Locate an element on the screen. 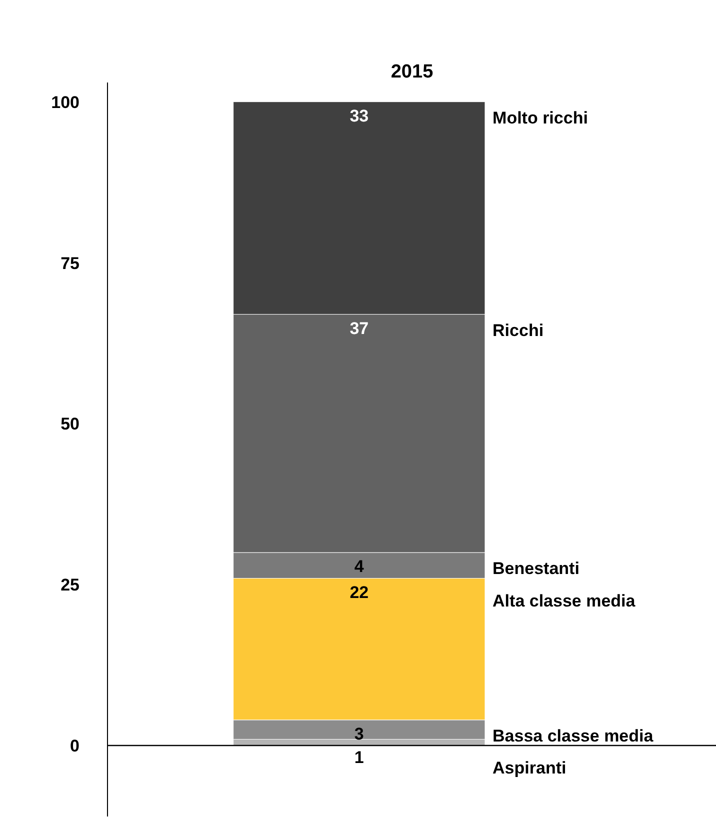  series-label: Molto ricchi is located at coordinates (540, 118).